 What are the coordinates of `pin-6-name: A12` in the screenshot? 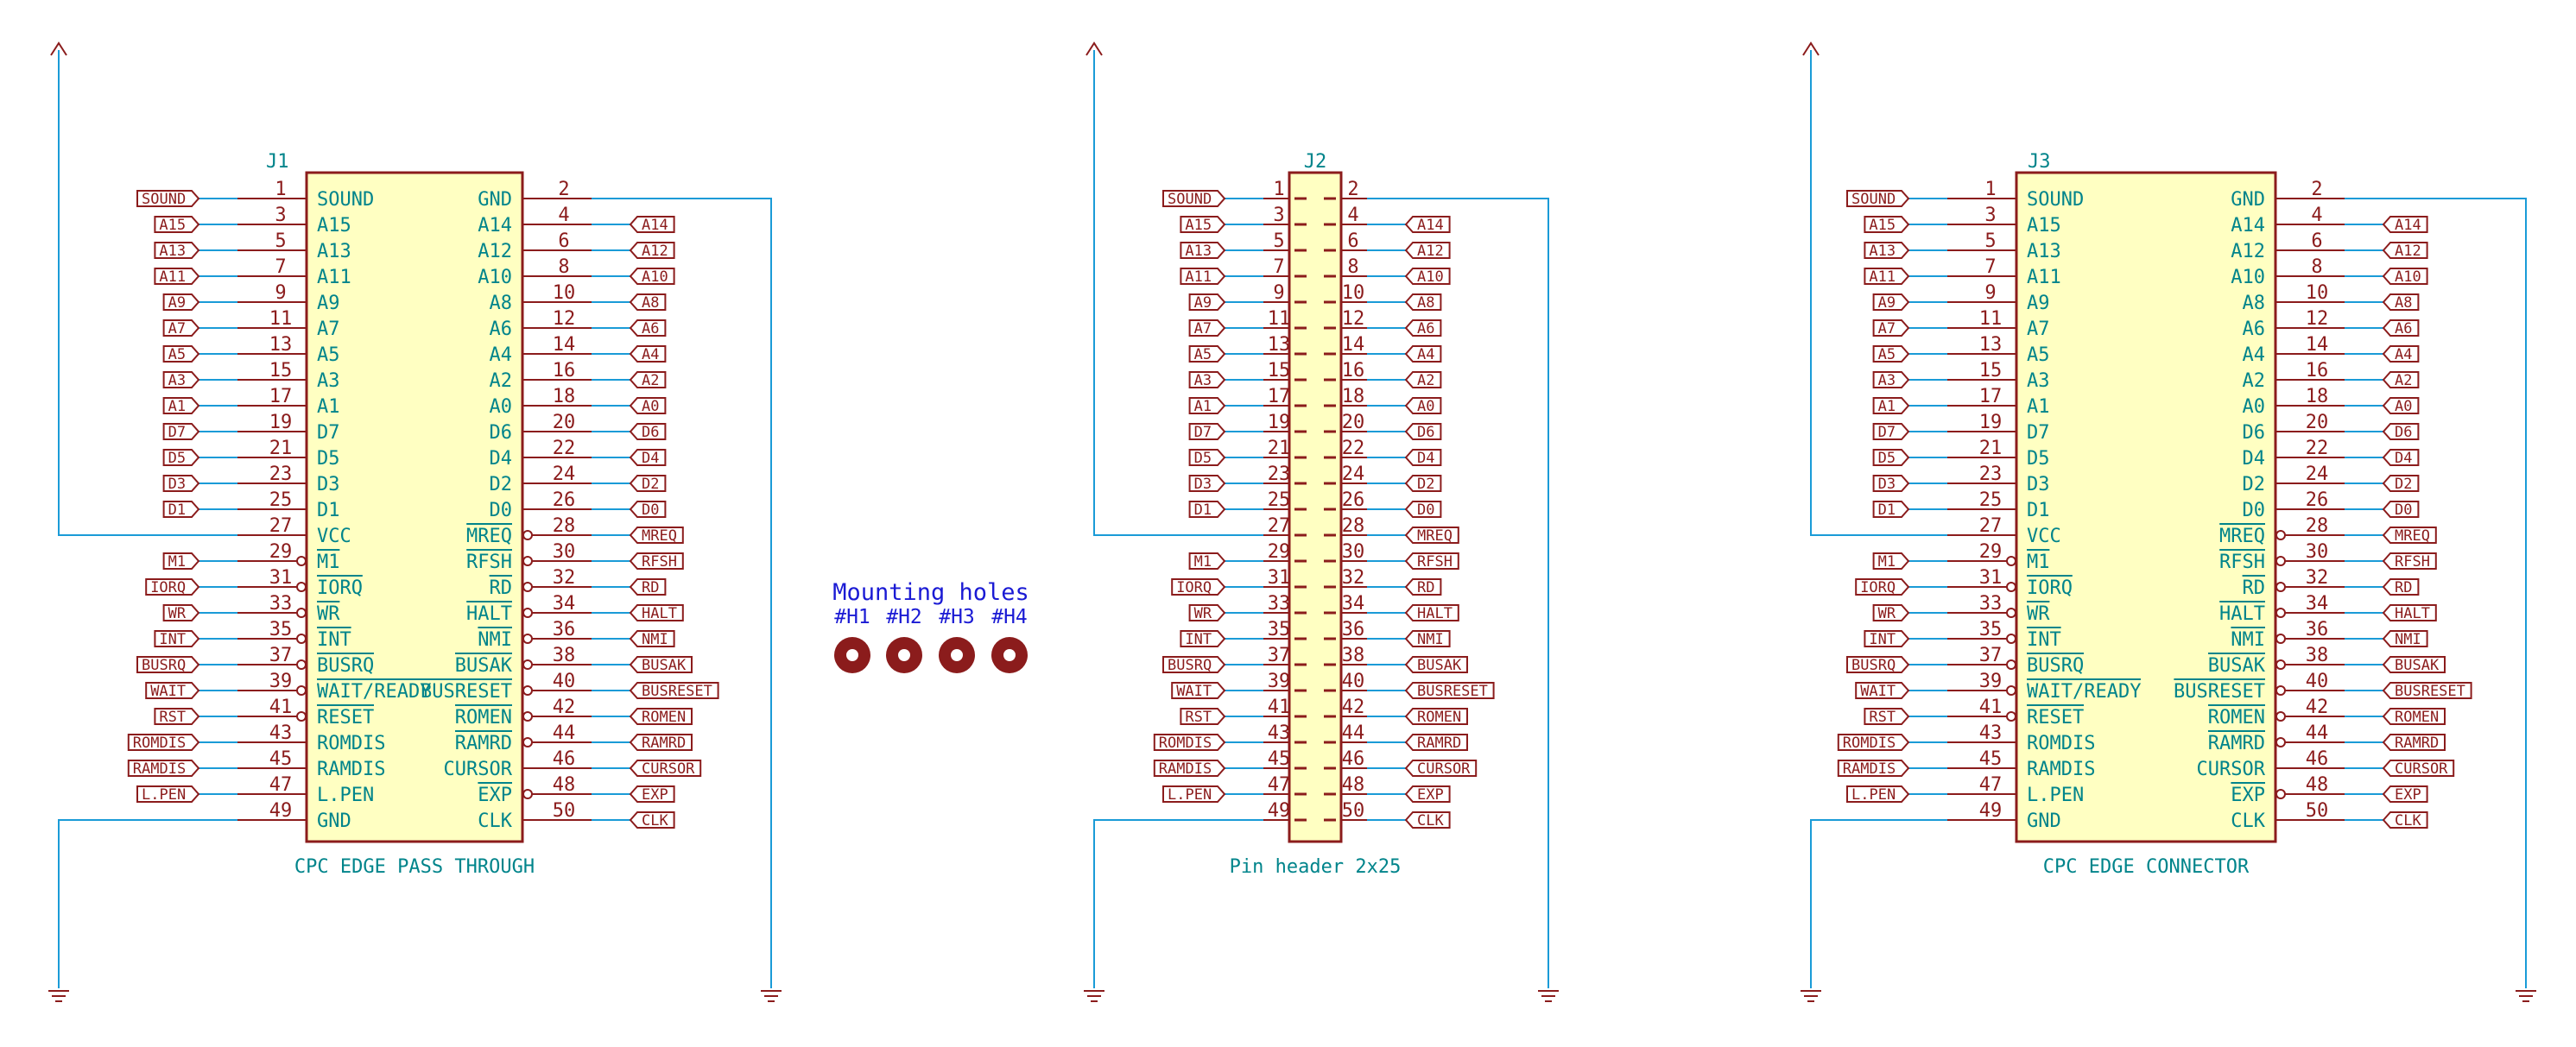 It's located at (495, 252).